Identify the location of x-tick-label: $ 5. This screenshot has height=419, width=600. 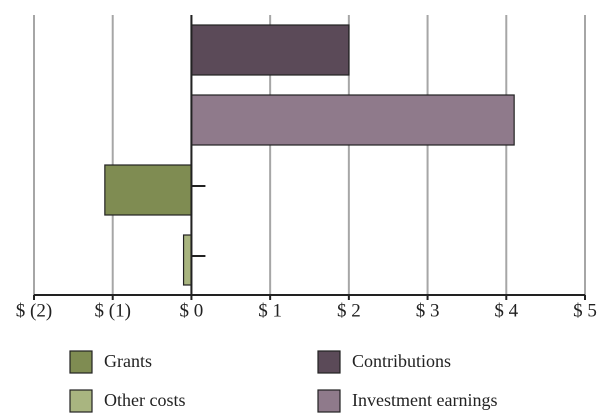
(585, 310).